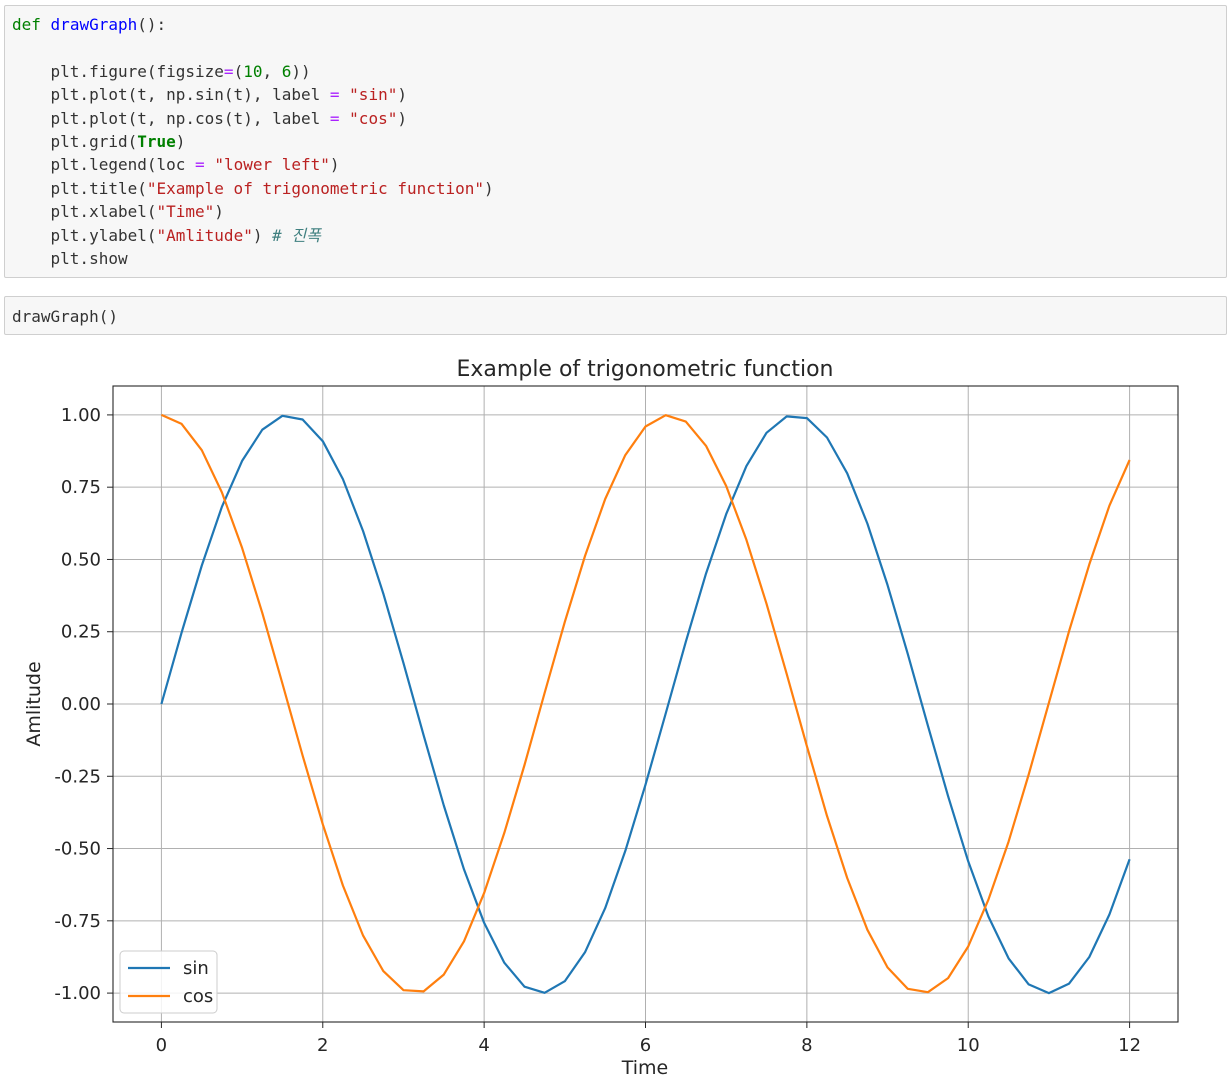  I want to click on legend-label-sin: sin, so click(196, 968).